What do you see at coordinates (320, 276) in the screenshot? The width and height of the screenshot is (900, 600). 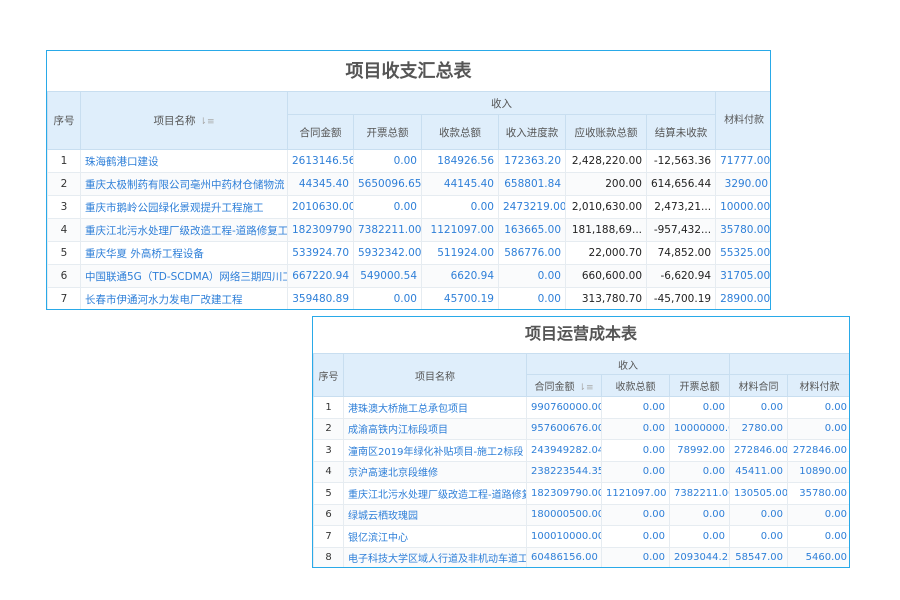 I see `contract-amount: 667220.94` at bounding box center [320, 276].